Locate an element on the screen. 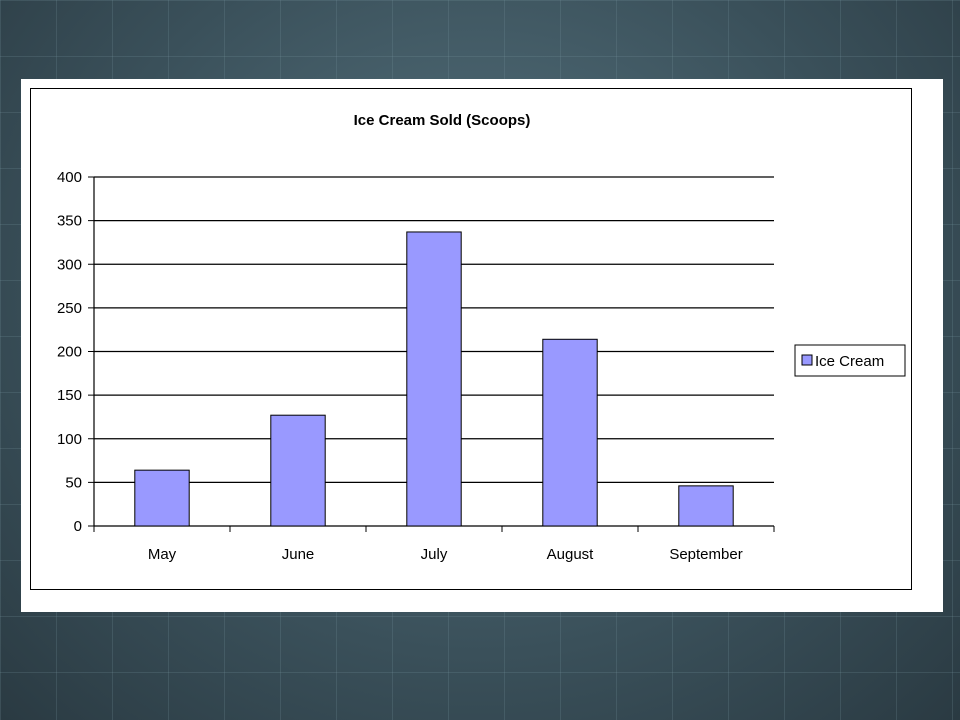 The width and height of the screenshot is (960, 720). y-tick-label: 300 is located at coordinates (69, 264).